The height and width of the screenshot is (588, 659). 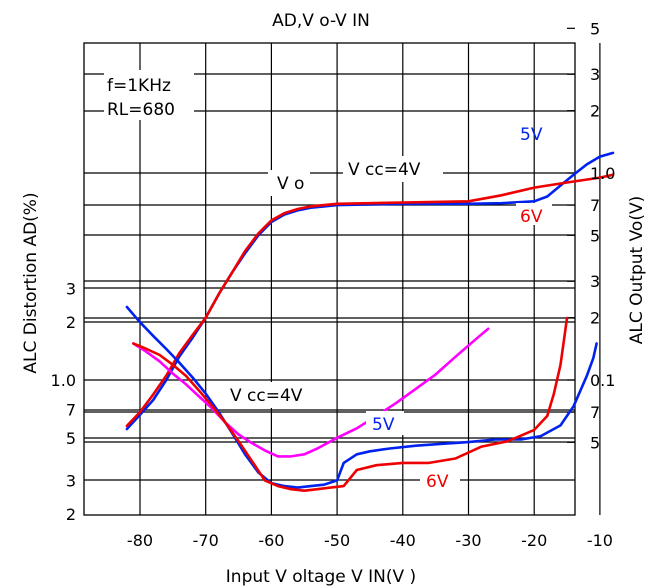 I want to click on x-tick-label: -50, so click(x=337, y=540).